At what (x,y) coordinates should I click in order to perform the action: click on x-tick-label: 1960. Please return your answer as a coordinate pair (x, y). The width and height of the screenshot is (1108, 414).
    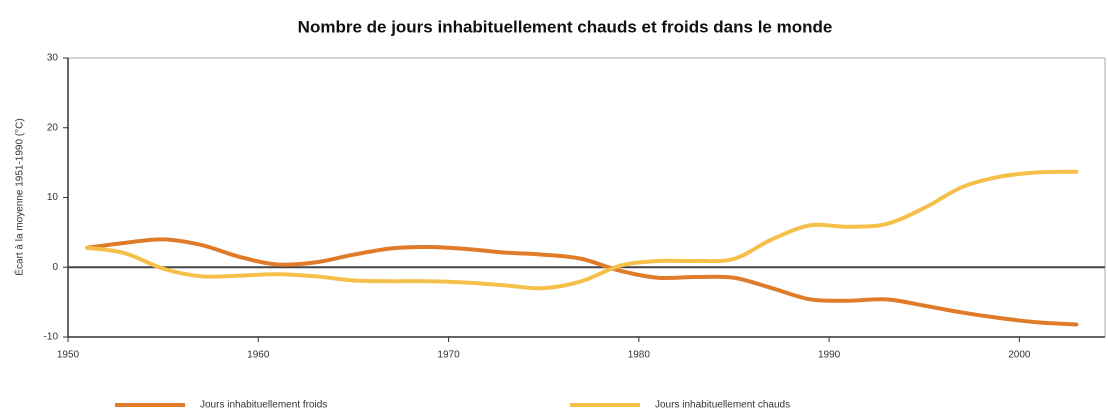
    Looking at the image, I should click on (258, 355).